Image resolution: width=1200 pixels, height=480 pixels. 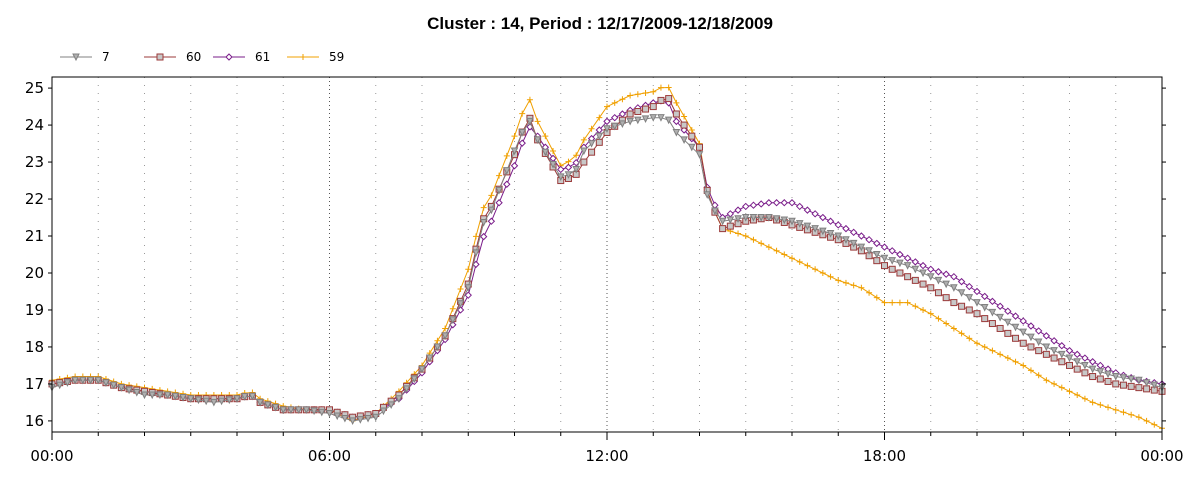 What do you see at coordinates (85, 57) in the screenshot?
I see `legend-item-7: 7` at bounding box center [85, 57].